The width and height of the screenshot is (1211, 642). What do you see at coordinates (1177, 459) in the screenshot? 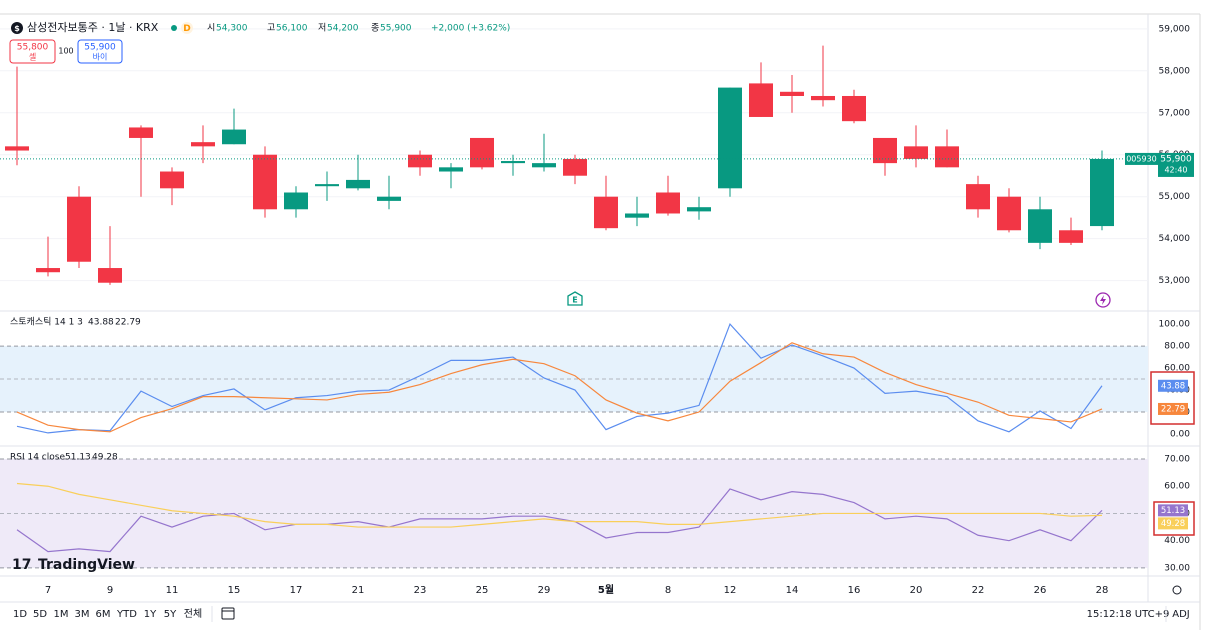
I see `y-tick-label: 70.00` at bounding box center [1177, 459].